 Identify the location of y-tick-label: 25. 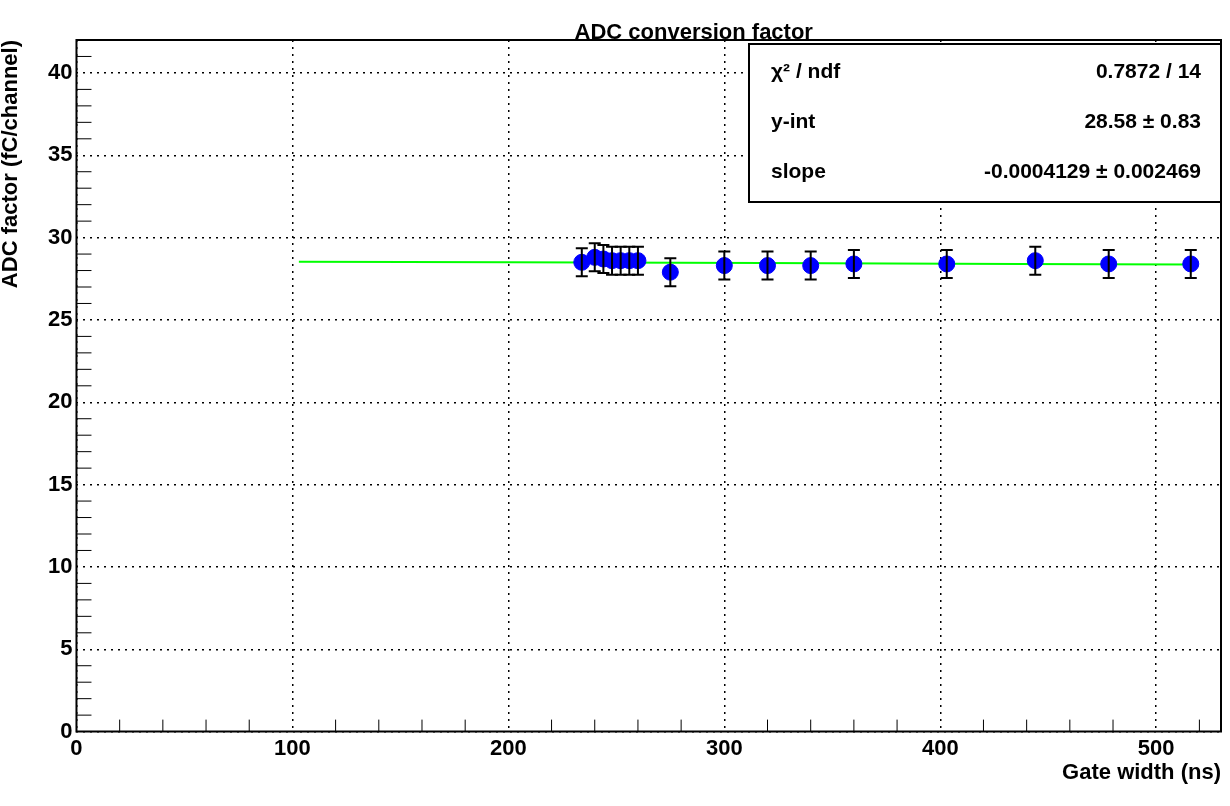
(60, 318).